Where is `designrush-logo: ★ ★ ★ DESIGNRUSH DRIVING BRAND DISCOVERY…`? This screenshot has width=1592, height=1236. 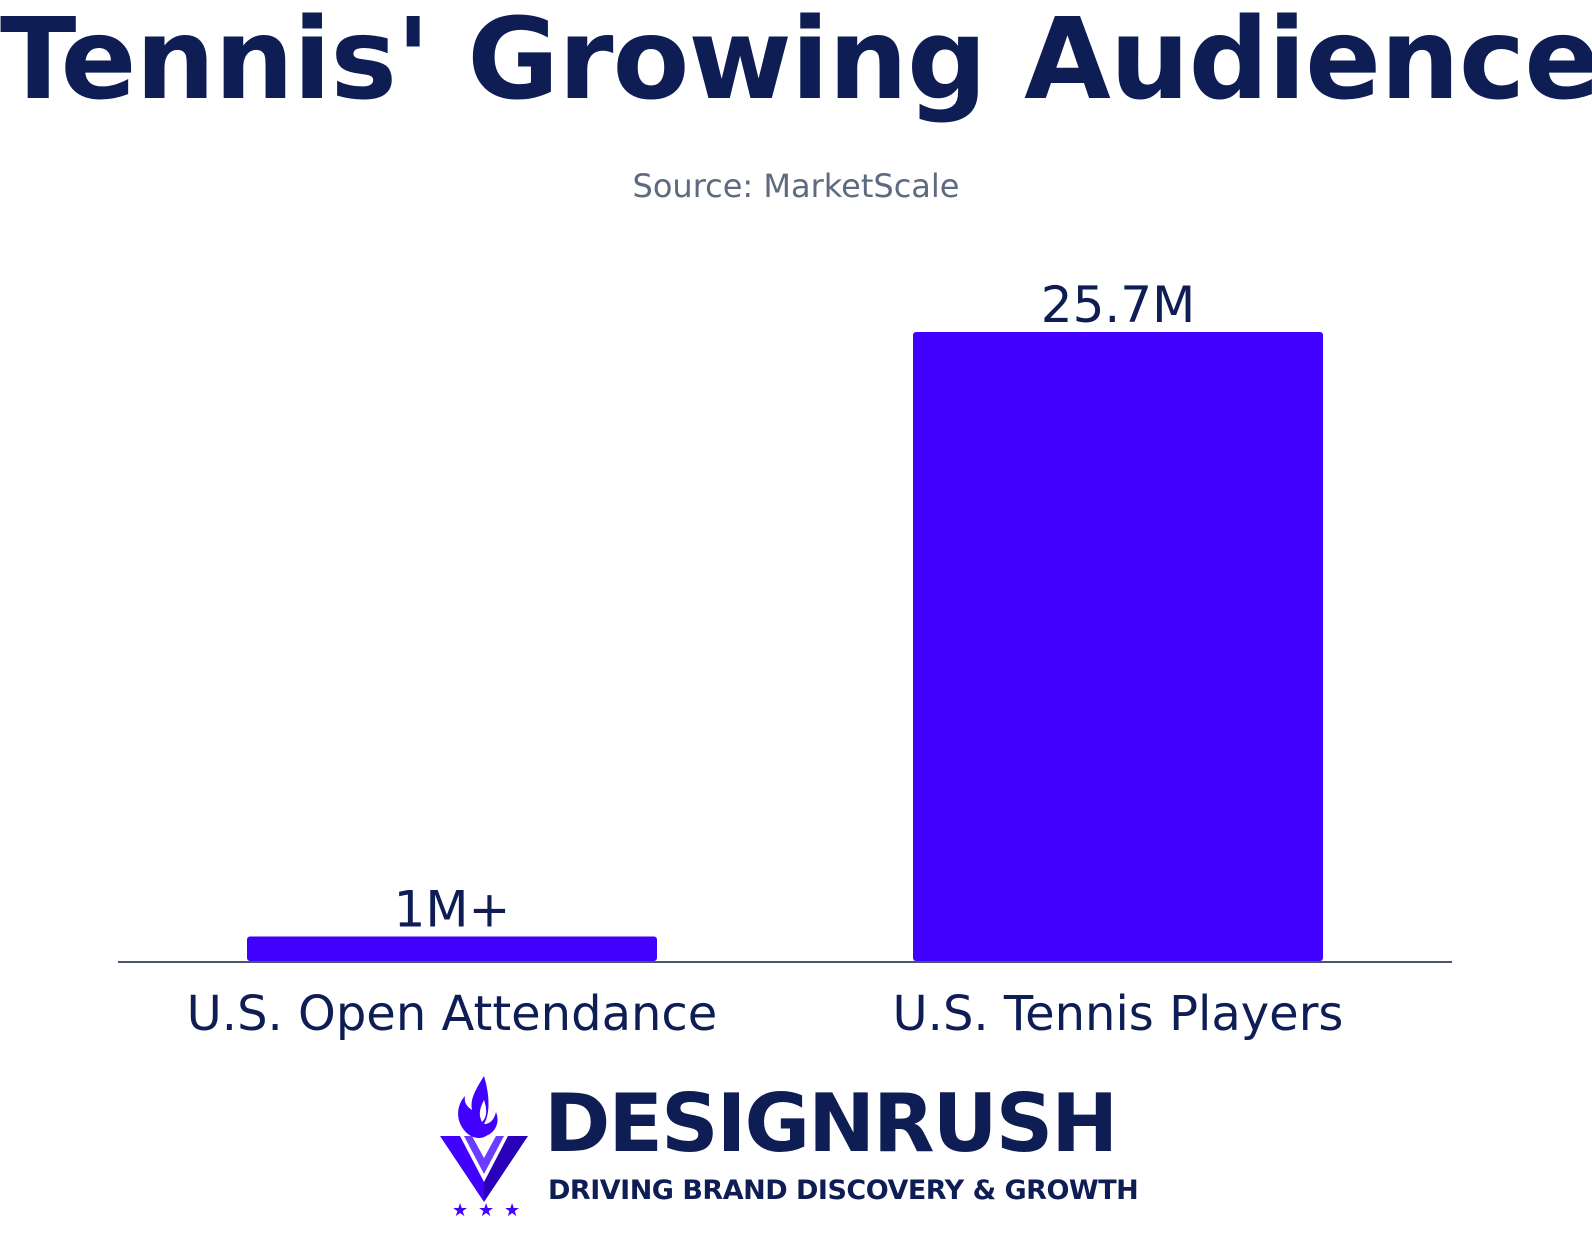 designrush-logo: ★ ★ ★ DESIGNRUSH DRIVING BRAND DISCOVERY… is located at coordinates (790, 1149).